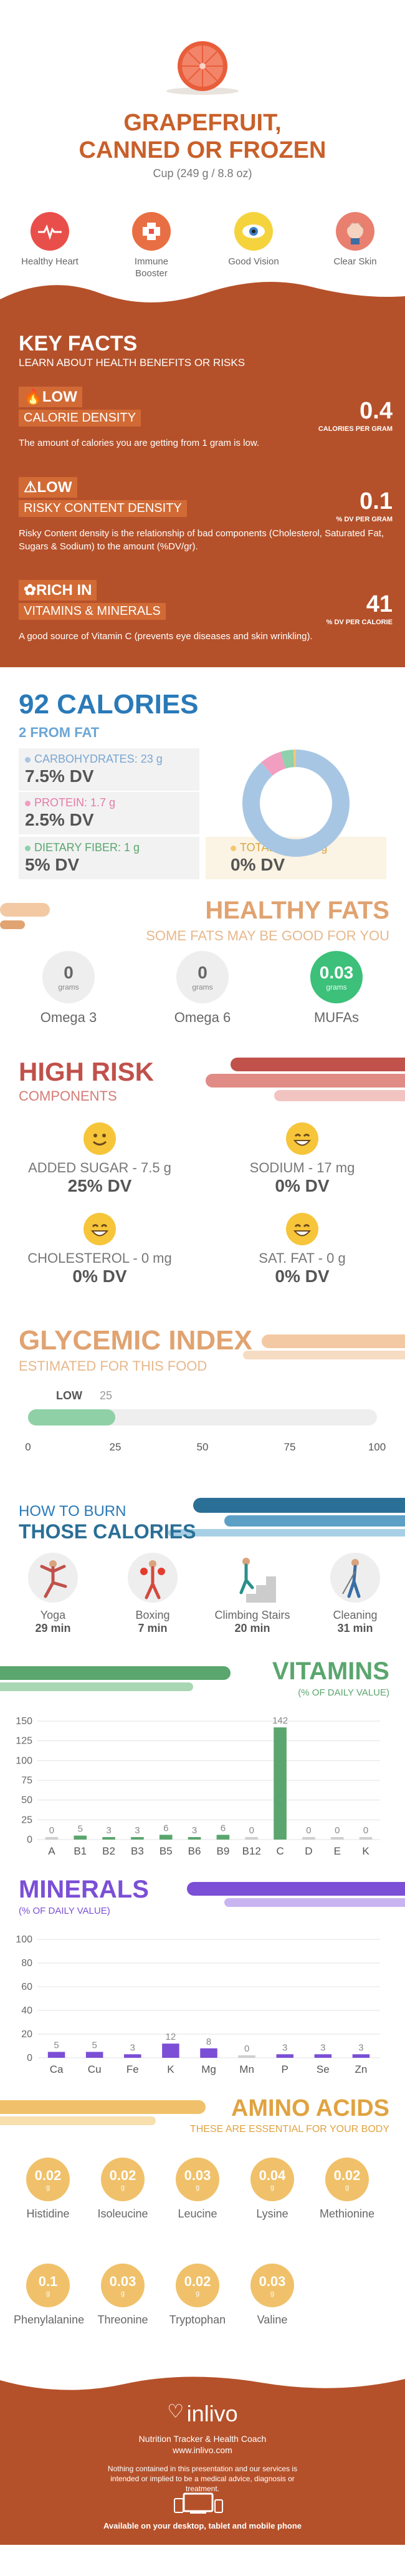  What do you see at coordinates (355, 429) in the screenshot?
I see `fact-unit: CALORIES PER GRAM` at bounding box center [355, 429].